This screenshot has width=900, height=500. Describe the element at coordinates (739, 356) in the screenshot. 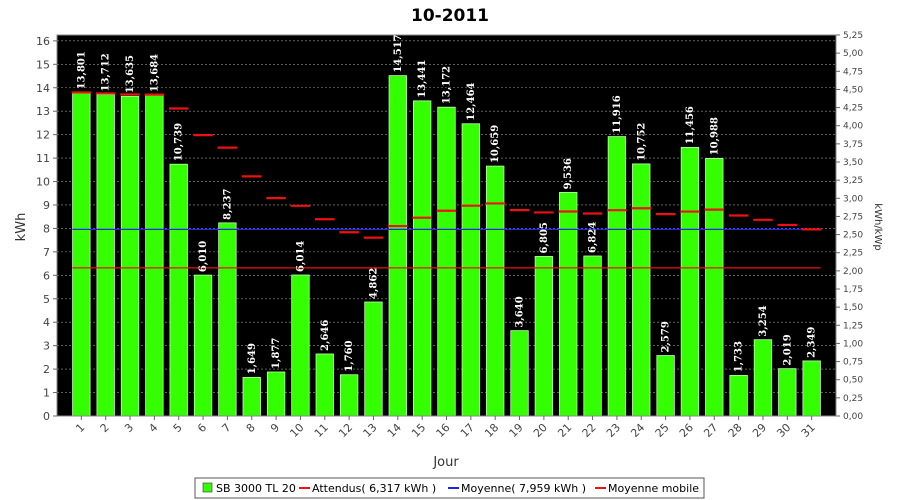

I see `data-label: 1,733` at that location.